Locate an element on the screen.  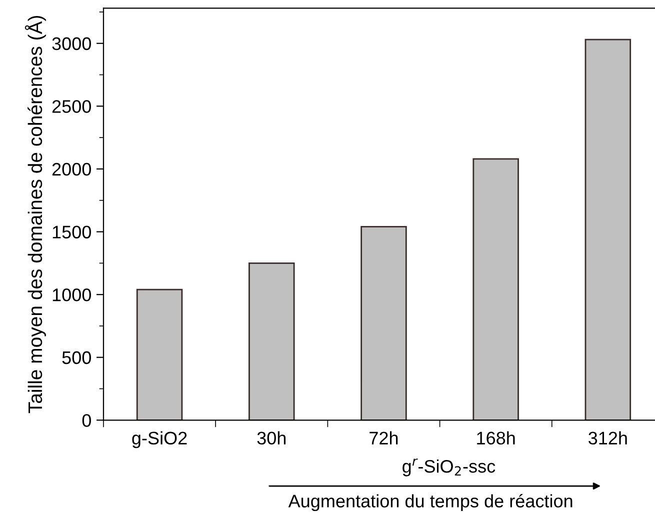
x-tick-label: 30h is located at coordinates (271, 438).